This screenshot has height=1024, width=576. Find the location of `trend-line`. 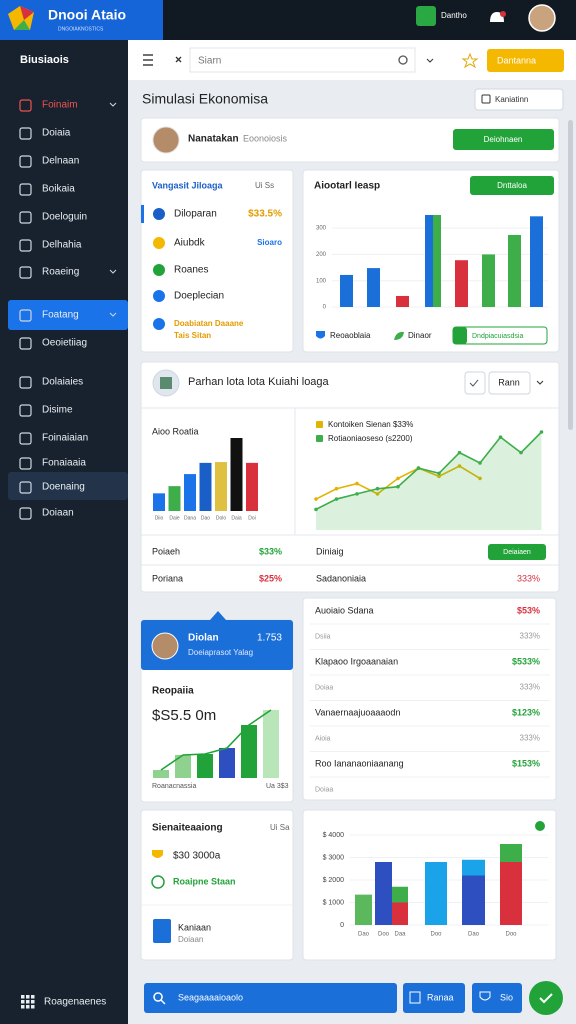

trend-line is located at coordinates (216, 740).